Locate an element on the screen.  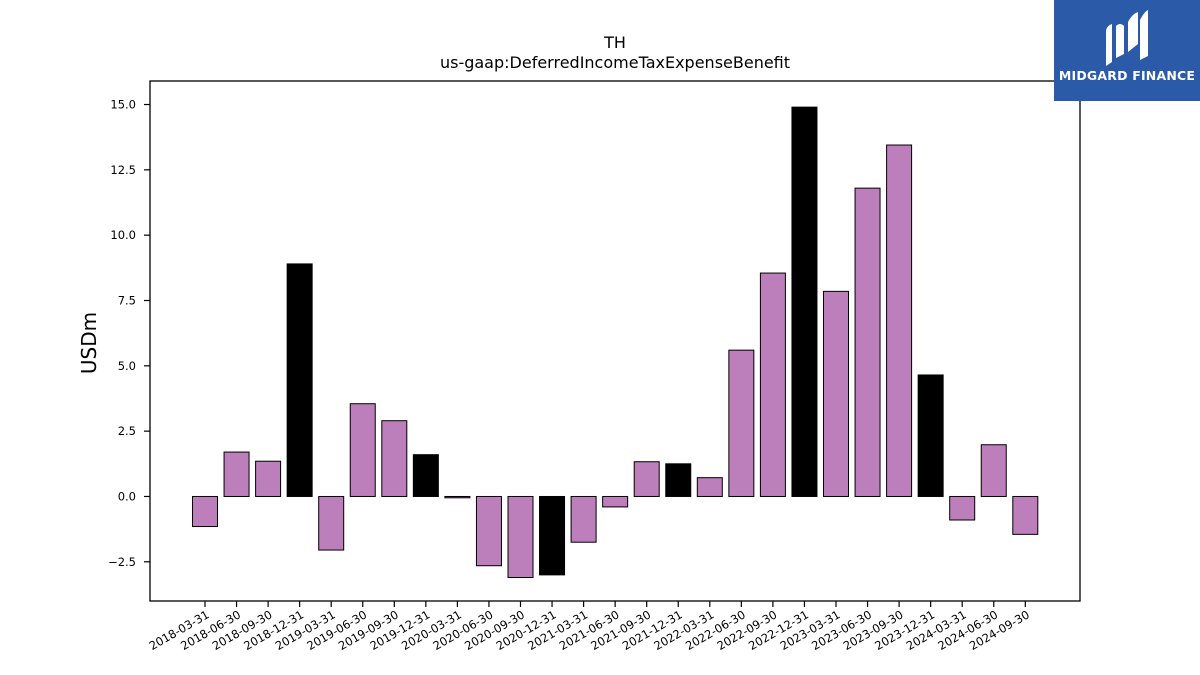
y-tick-label: 12.5 is located at coordinates (123, 170).